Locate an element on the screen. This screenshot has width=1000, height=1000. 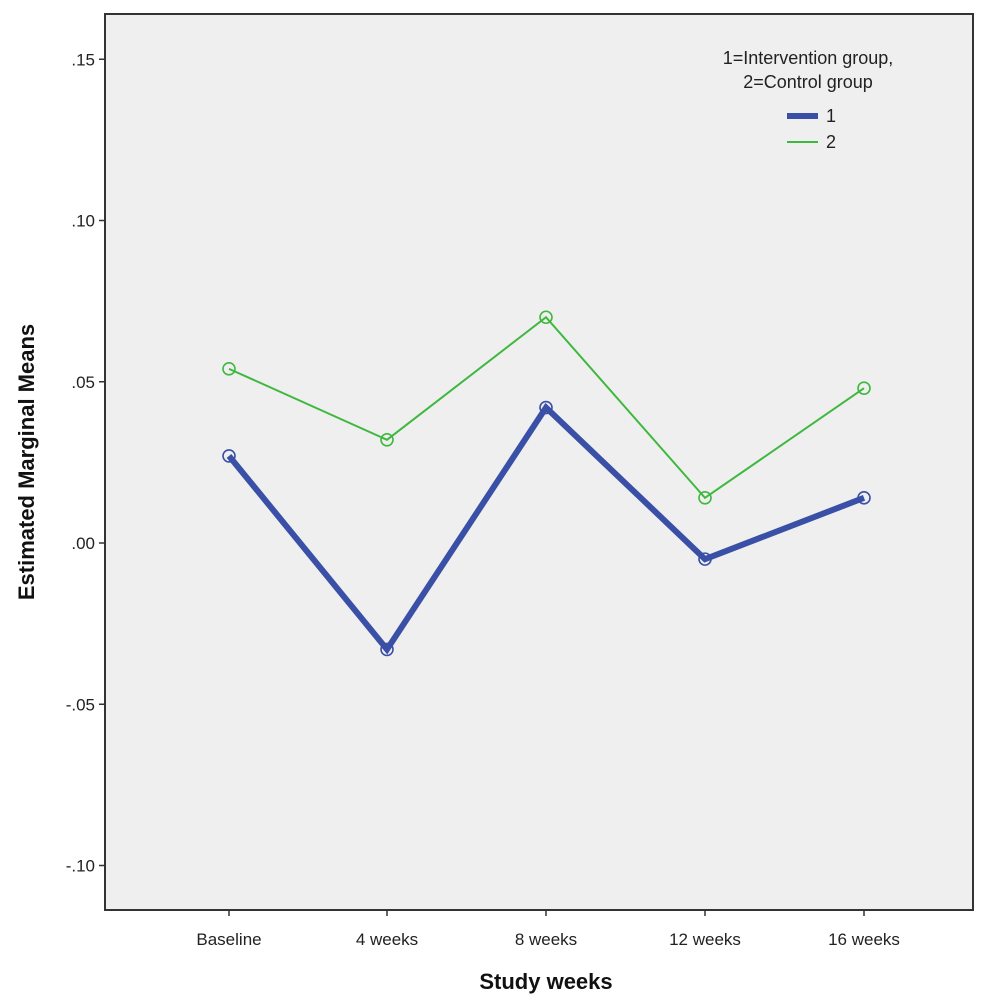
x-tick-label: 4 weeks is located at coordinates (387, 939).